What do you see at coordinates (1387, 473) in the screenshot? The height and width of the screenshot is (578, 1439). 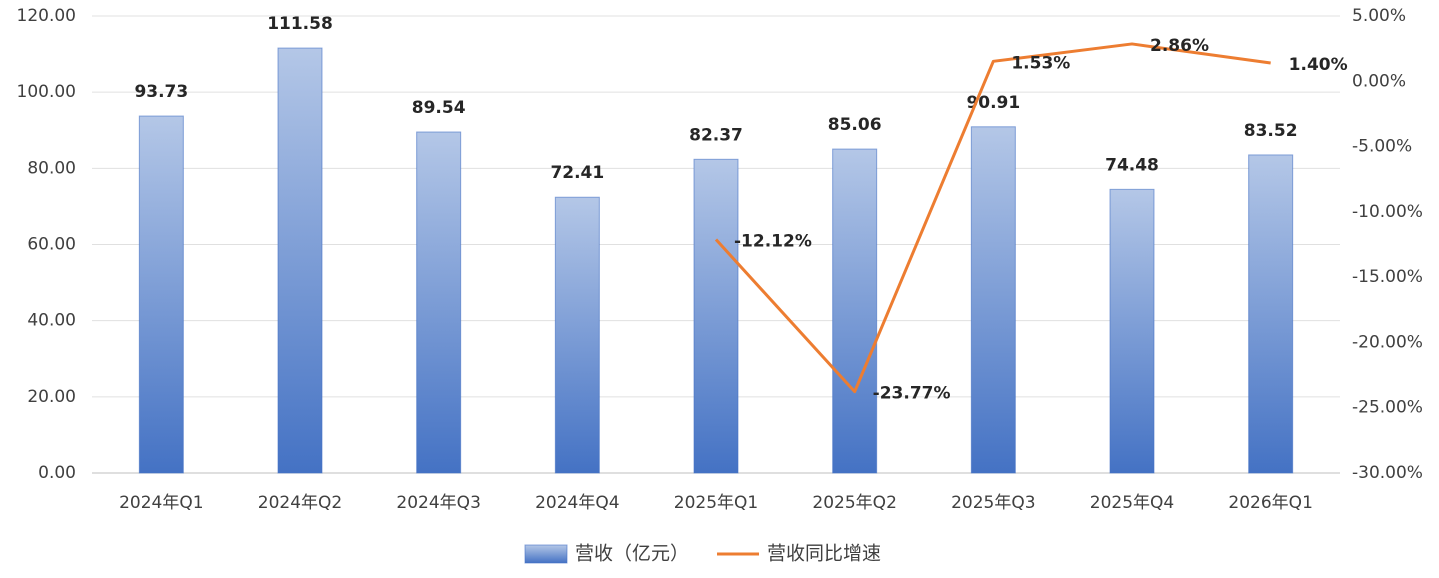 I see `y2-tick-label: -30.00%` at bounding box center [1387, 473].